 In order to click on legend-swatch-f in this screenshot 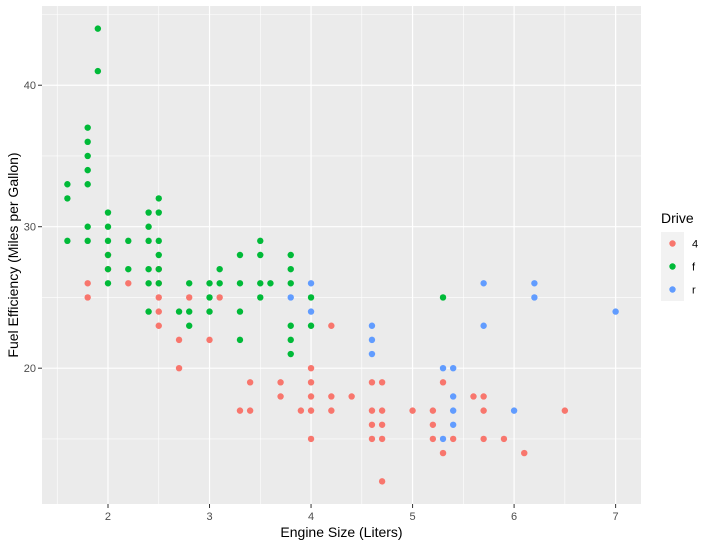, I will do `click(672, 266)`.